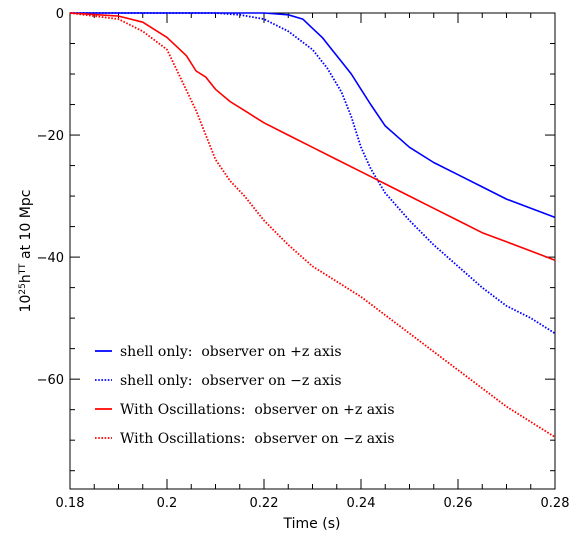 The image size is (574, 541). I want to click on x-tick-label: 0.22, so click(264, 503).